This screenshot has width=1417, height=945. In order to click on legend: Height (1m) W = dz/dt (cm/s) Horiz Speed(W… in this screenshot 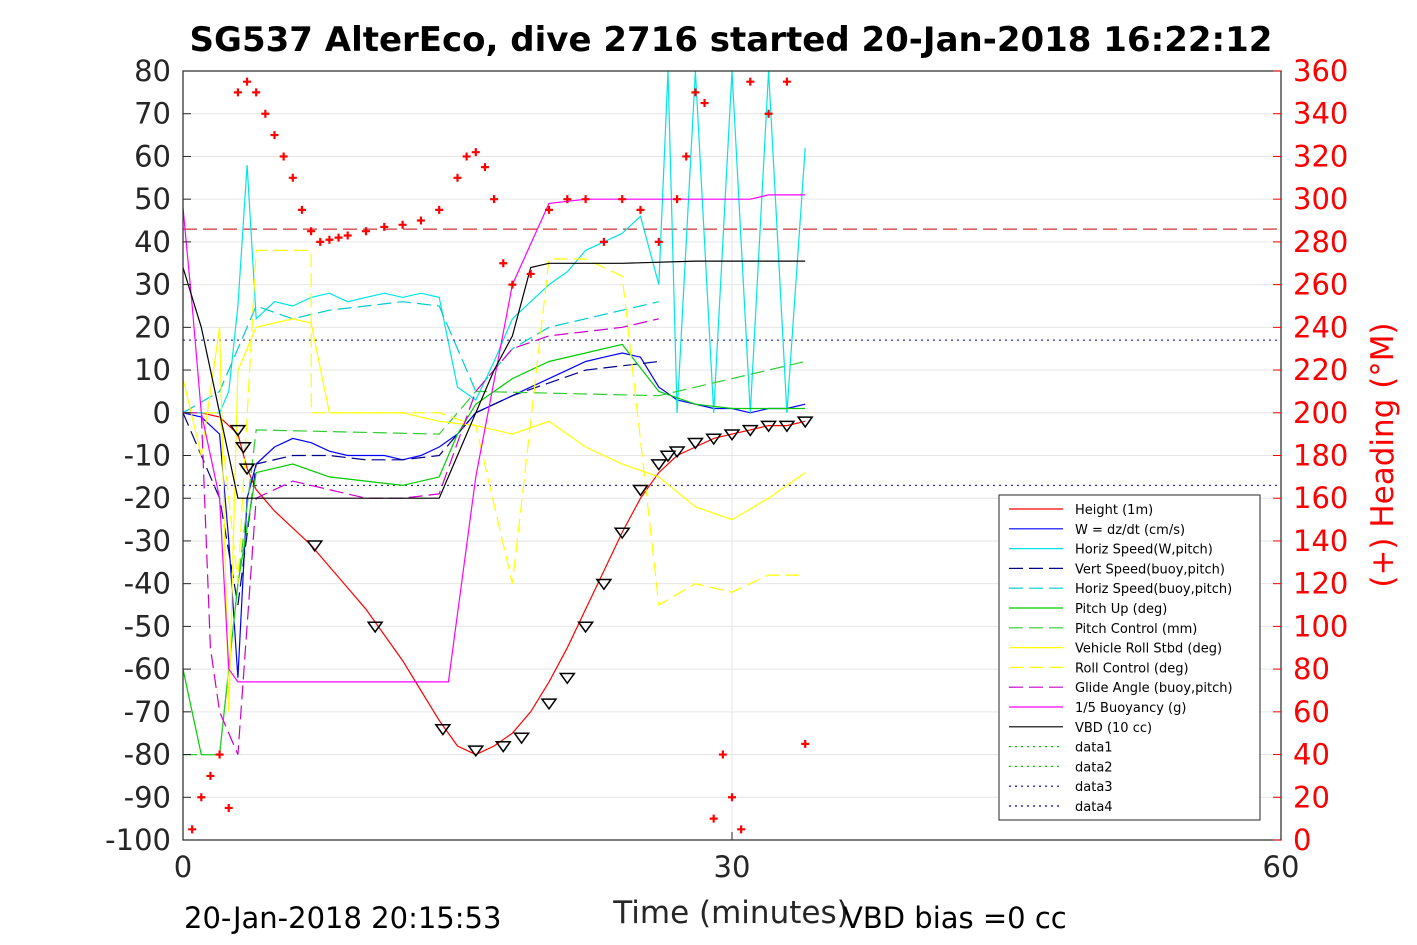, I will do `click(1129, 657)`.